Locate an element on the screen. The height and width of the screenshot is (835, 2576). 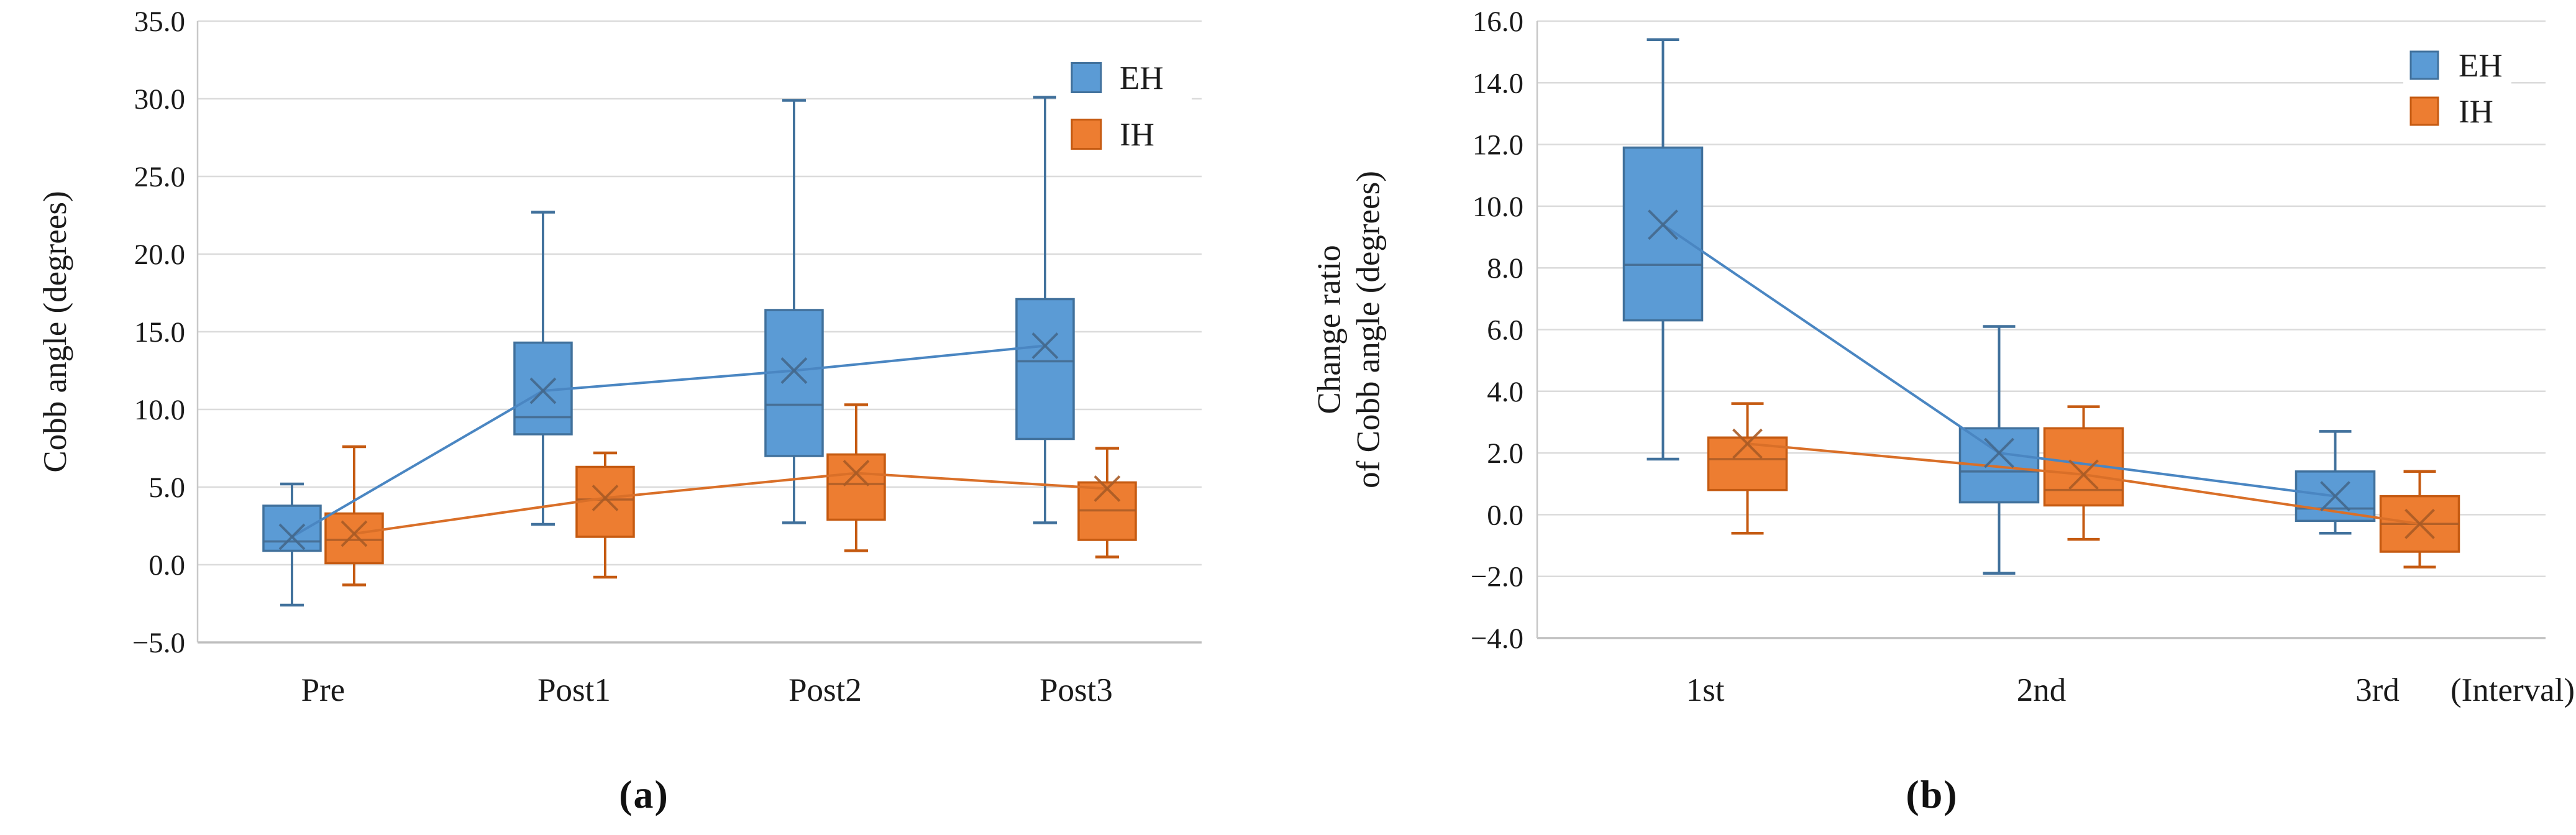
y-tick-label: 14.0 is located at coordinates (1498, 83).